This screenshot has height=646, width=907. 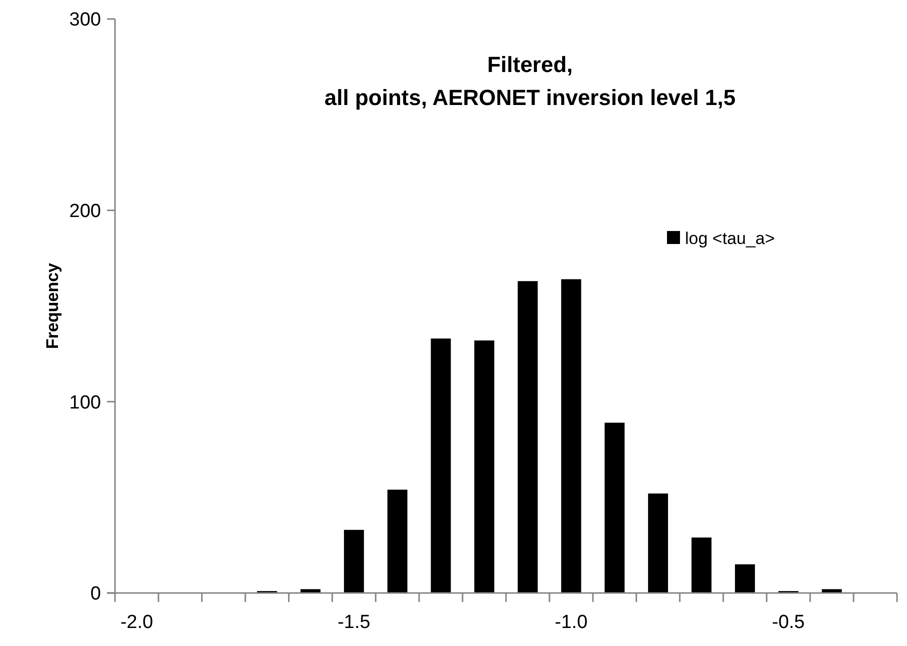 I want to click on x-tick-label: -2.0, so click(x=137, y=622).